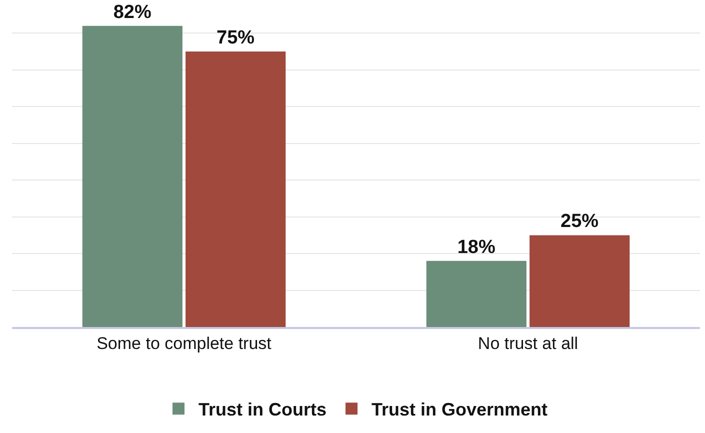  Describe the element at coordinates (184, 344) in the screenshot. I see `x-tick-label: Some to complete trust` at that location.